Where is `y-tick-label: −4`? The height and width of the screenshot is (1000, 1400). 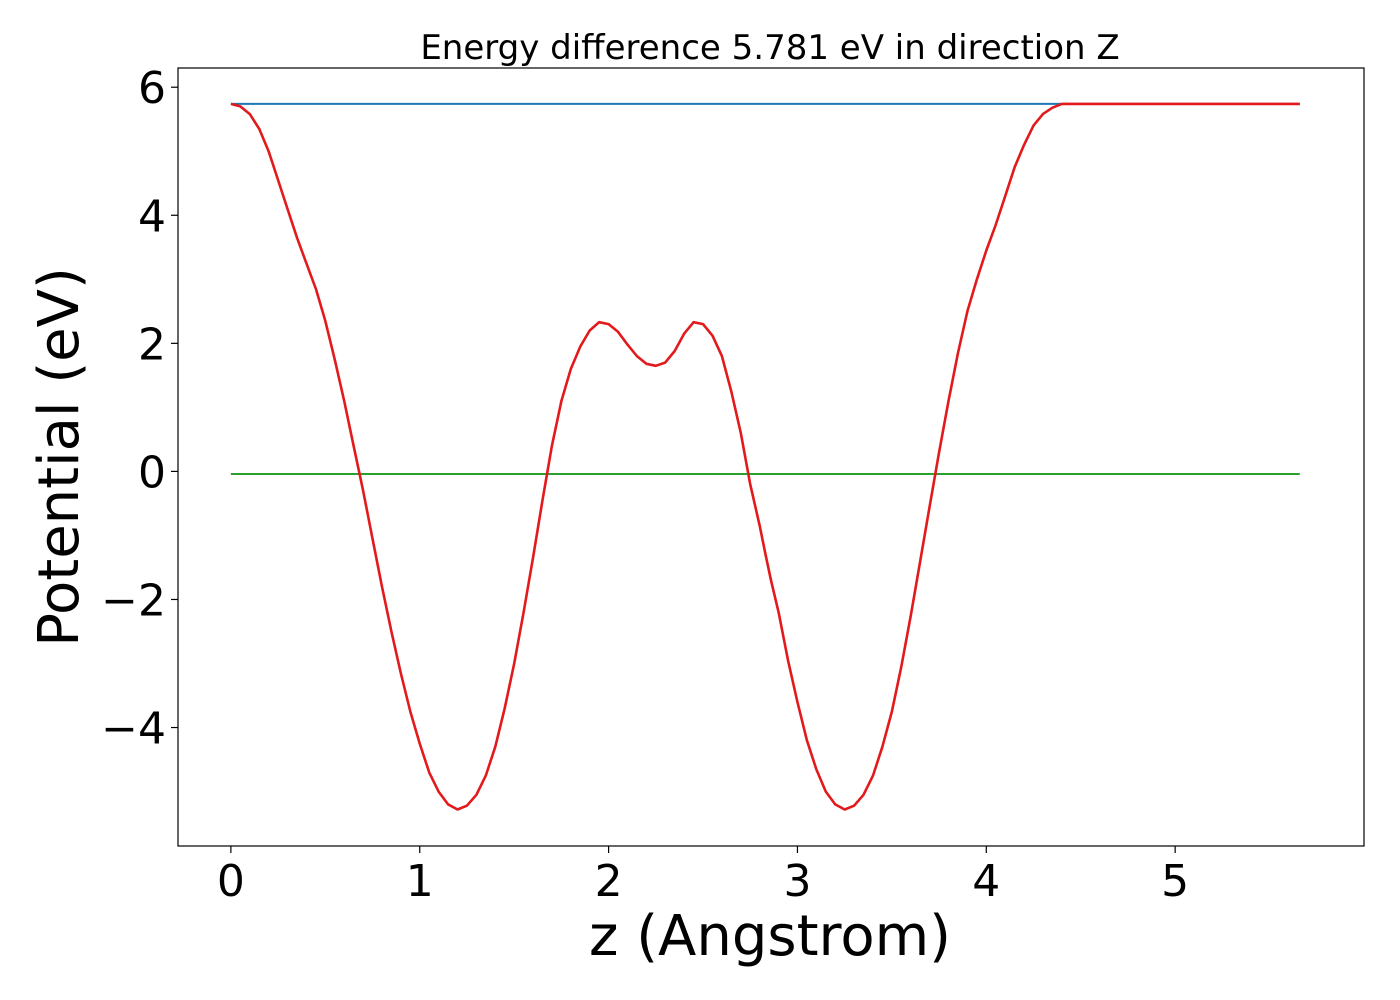 y-tick-label: −4 is located at coordinates (133, 729).